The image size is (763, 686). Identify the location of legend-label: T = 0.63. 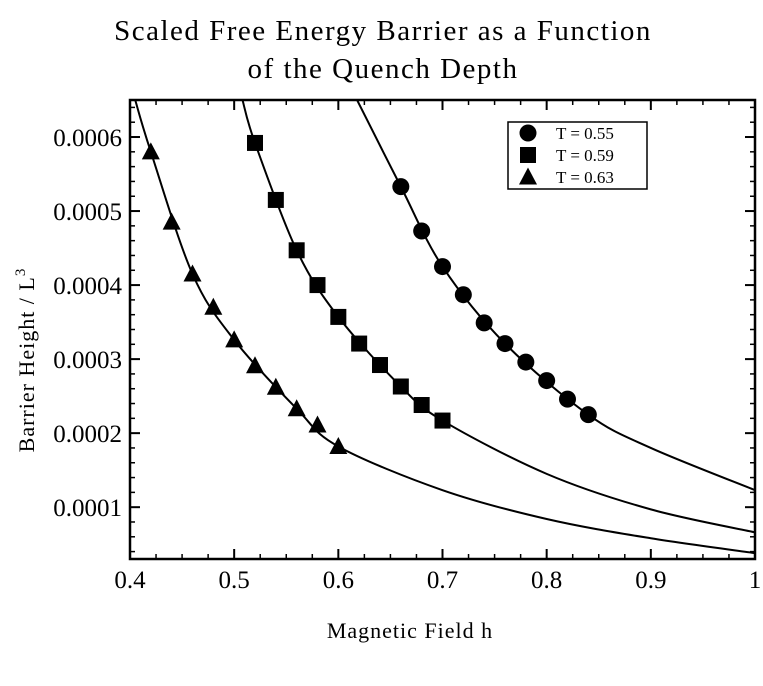
(585, 177).